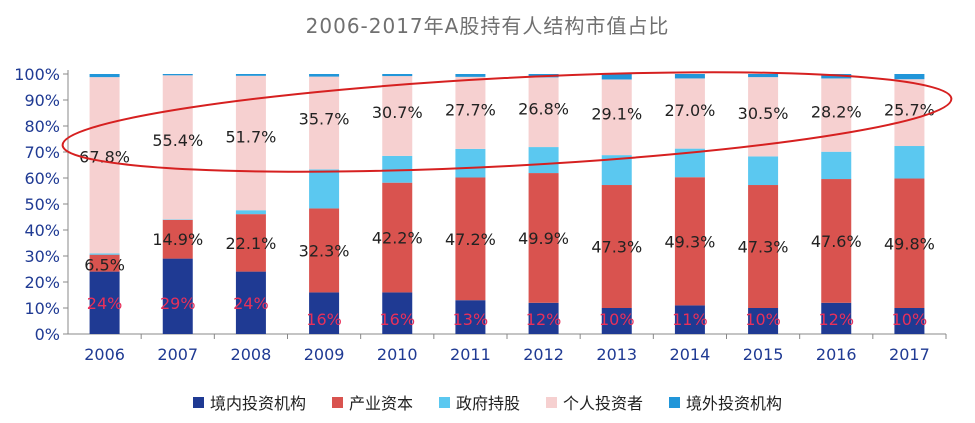 This screenshot has width=975, height=423. I want to click on x-tick-label: 2015, so click(763, 354).